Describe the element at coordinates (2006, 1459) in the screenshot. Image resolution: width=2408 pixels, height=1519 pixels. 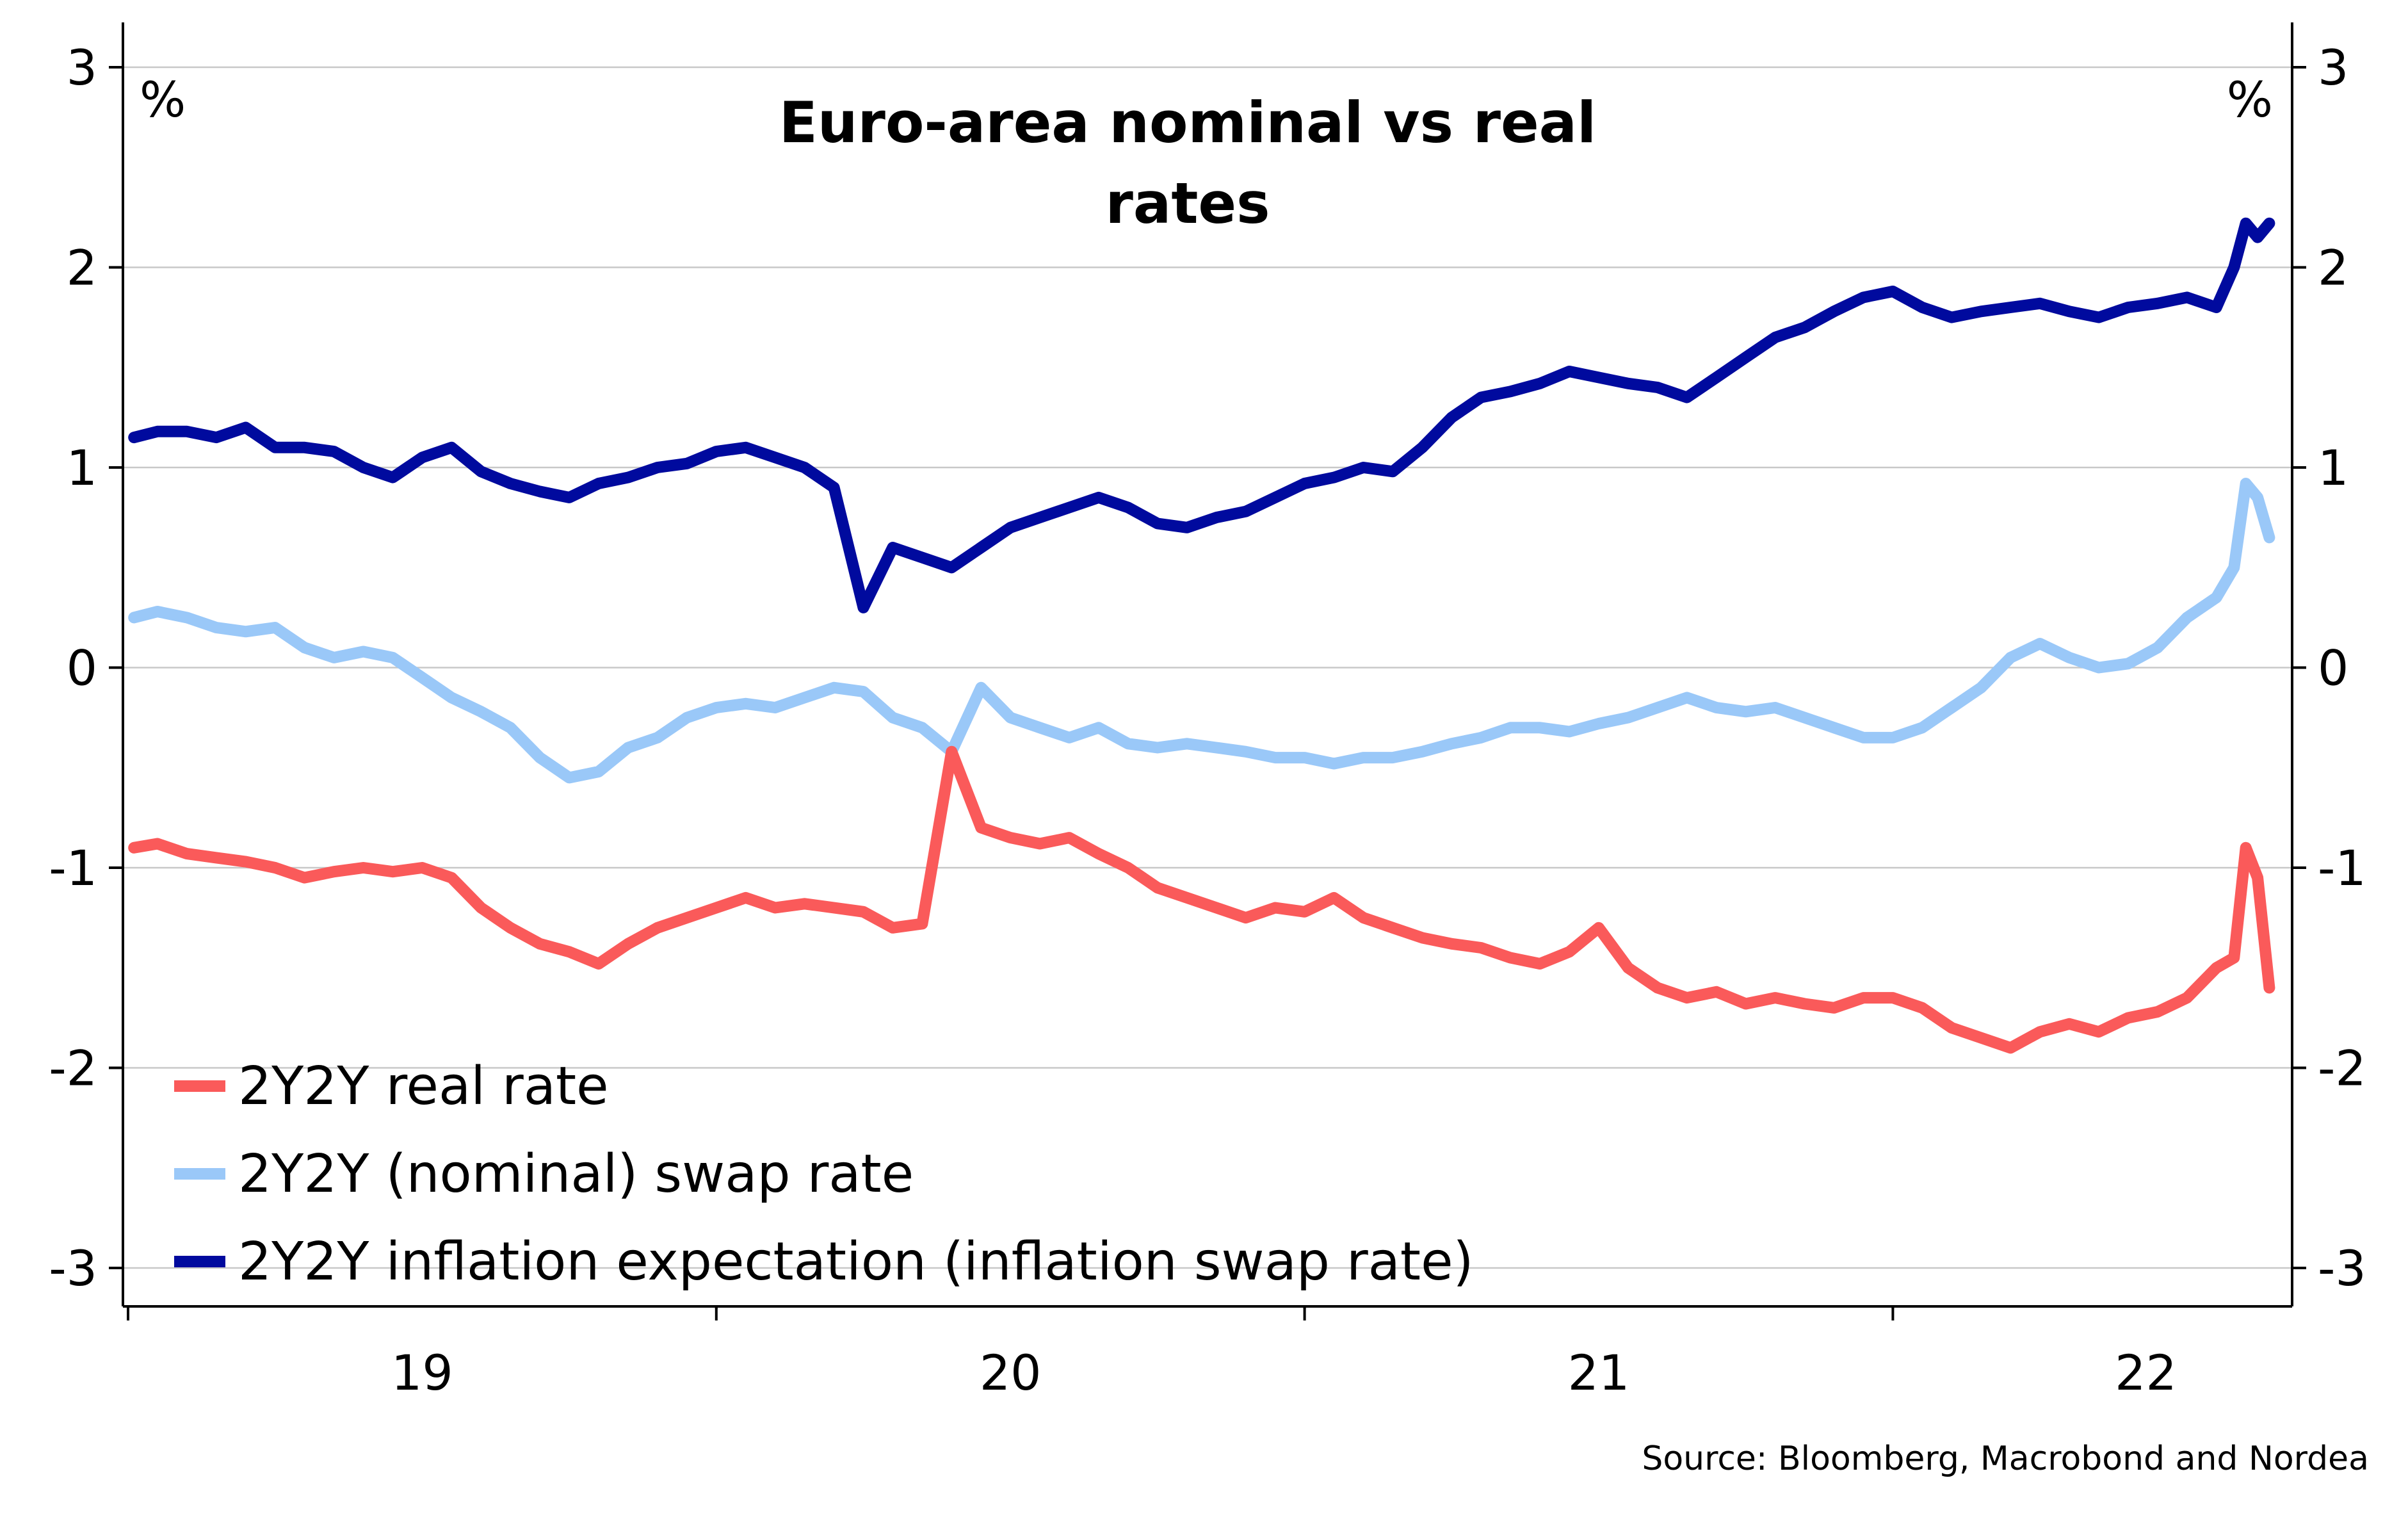
I see `source-note: Source: Bloomberg, Macrobond and Nordea` at that location.